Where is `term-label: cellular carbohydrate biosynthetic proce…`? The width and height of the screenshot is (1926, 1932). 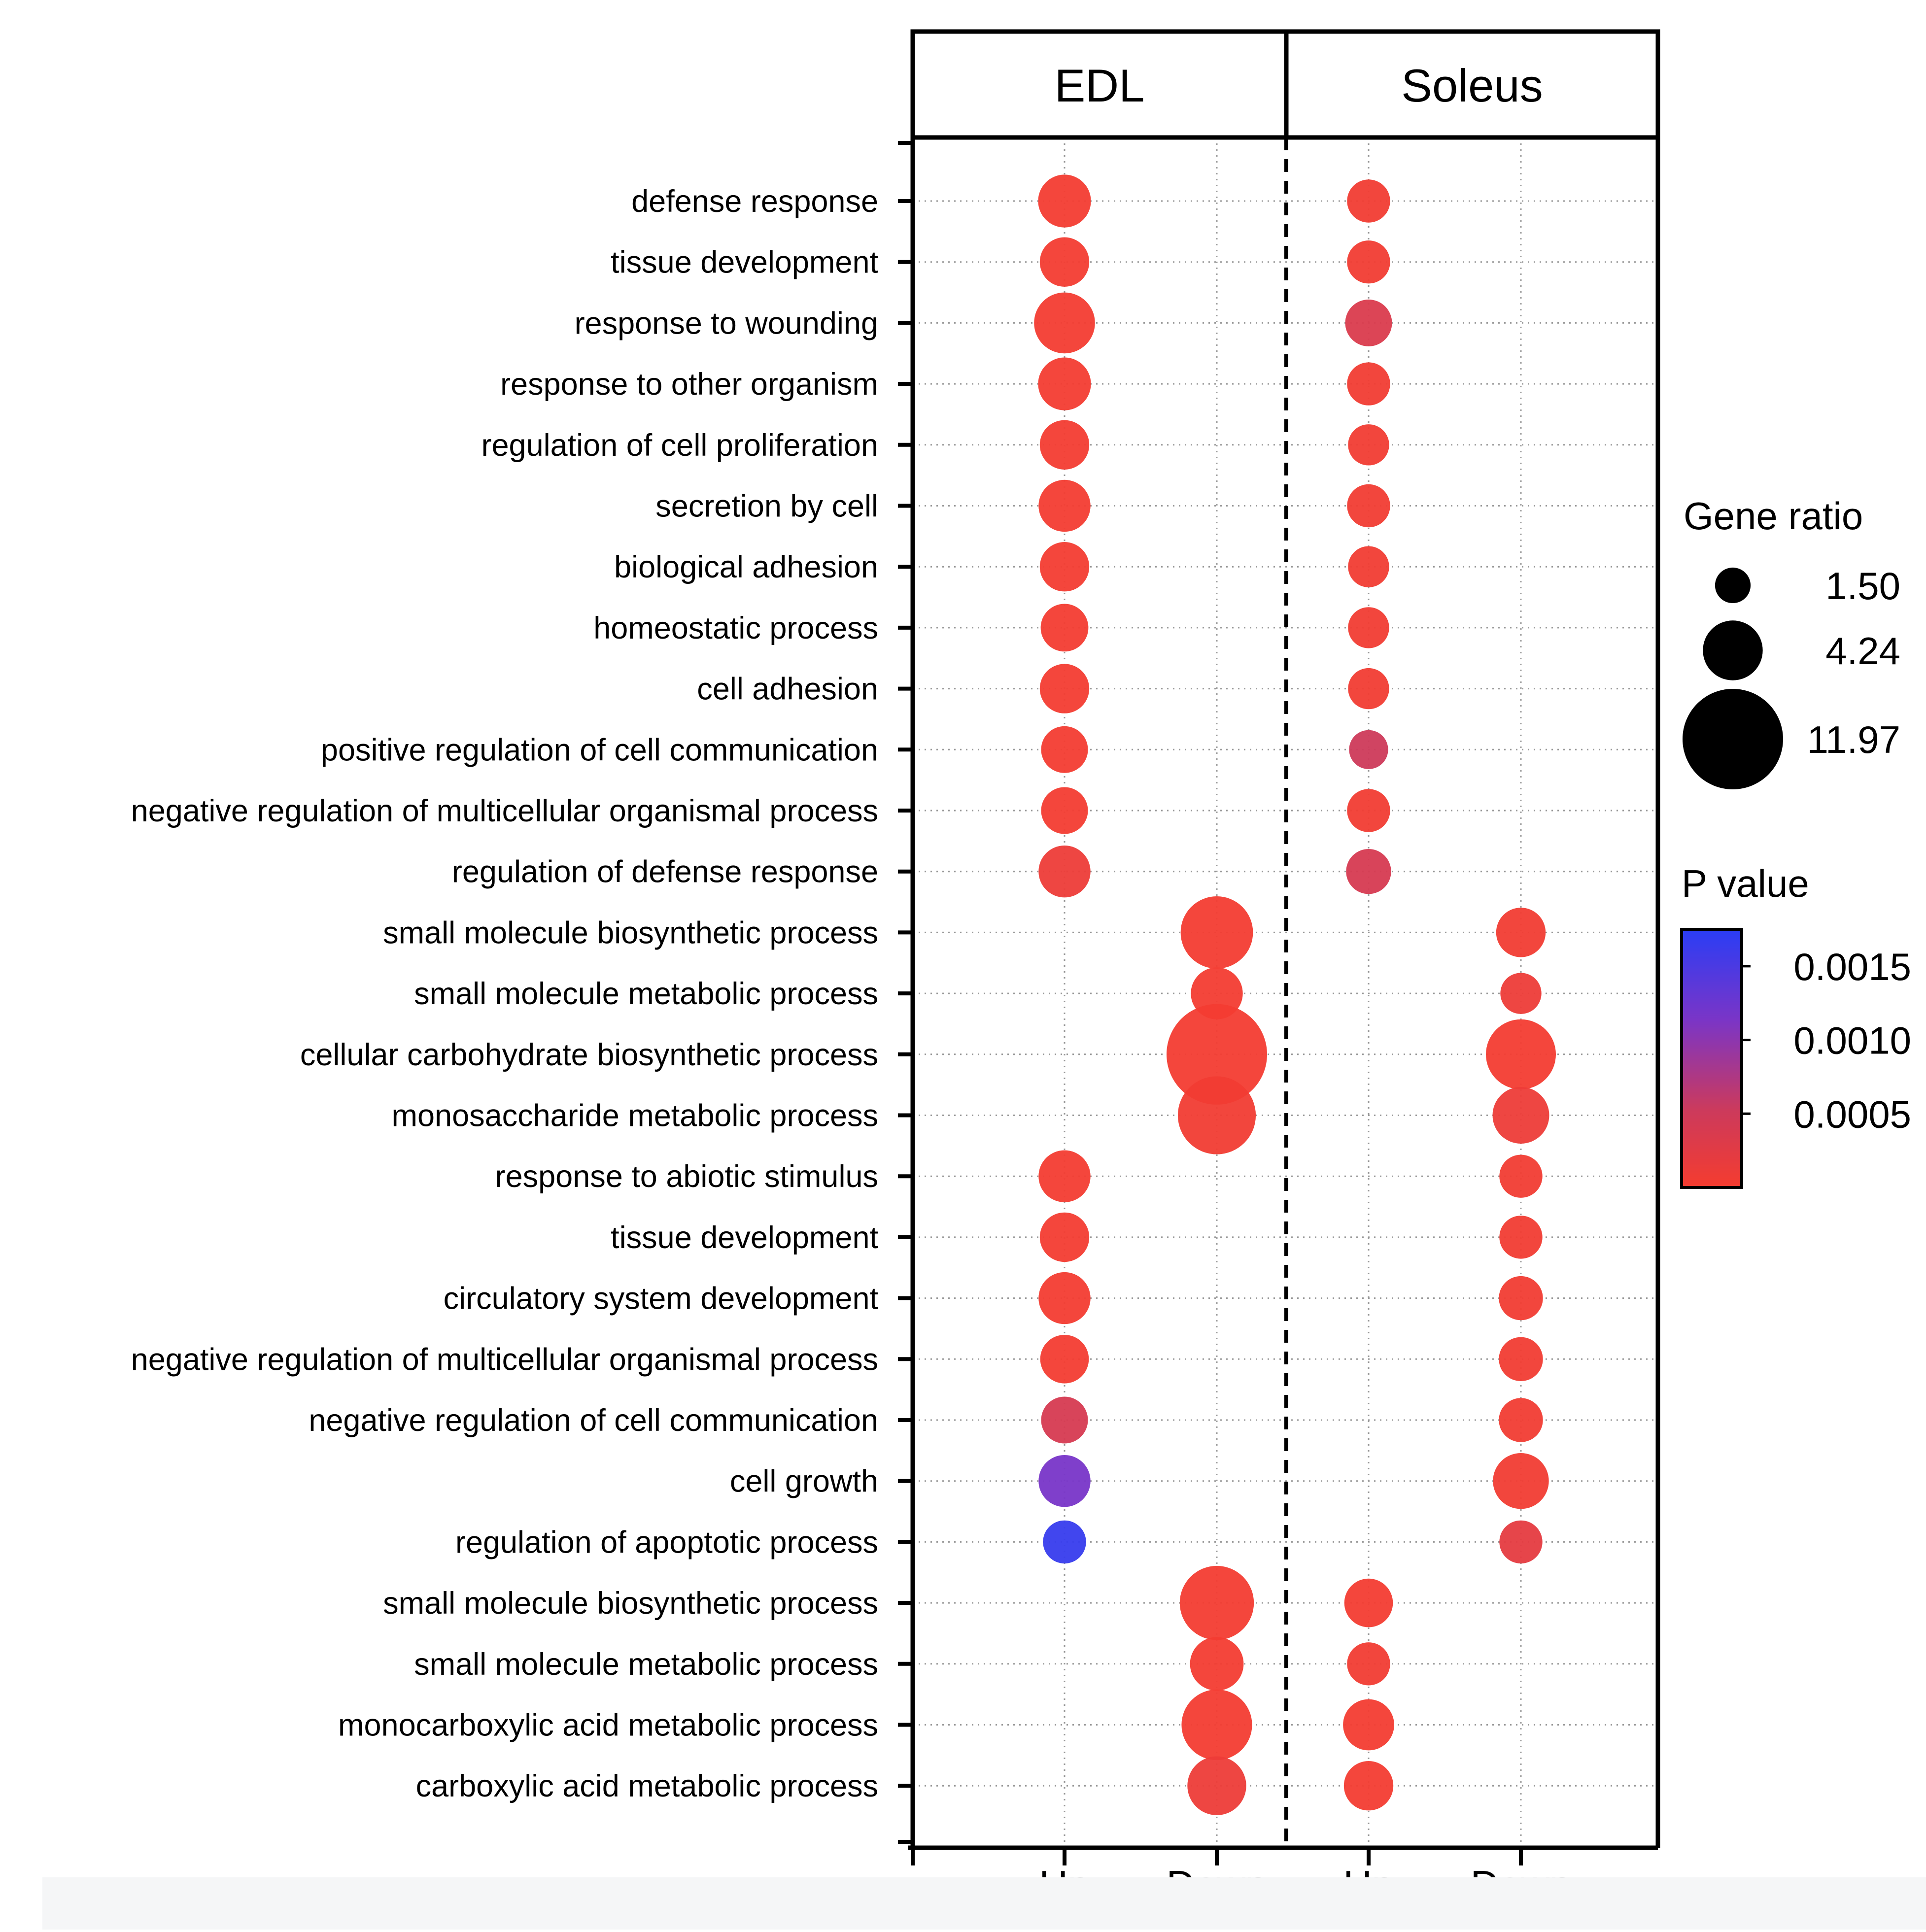
term-label: cellular carbohydrate biosynthetic proce… is located at coordinates (589, 1055).